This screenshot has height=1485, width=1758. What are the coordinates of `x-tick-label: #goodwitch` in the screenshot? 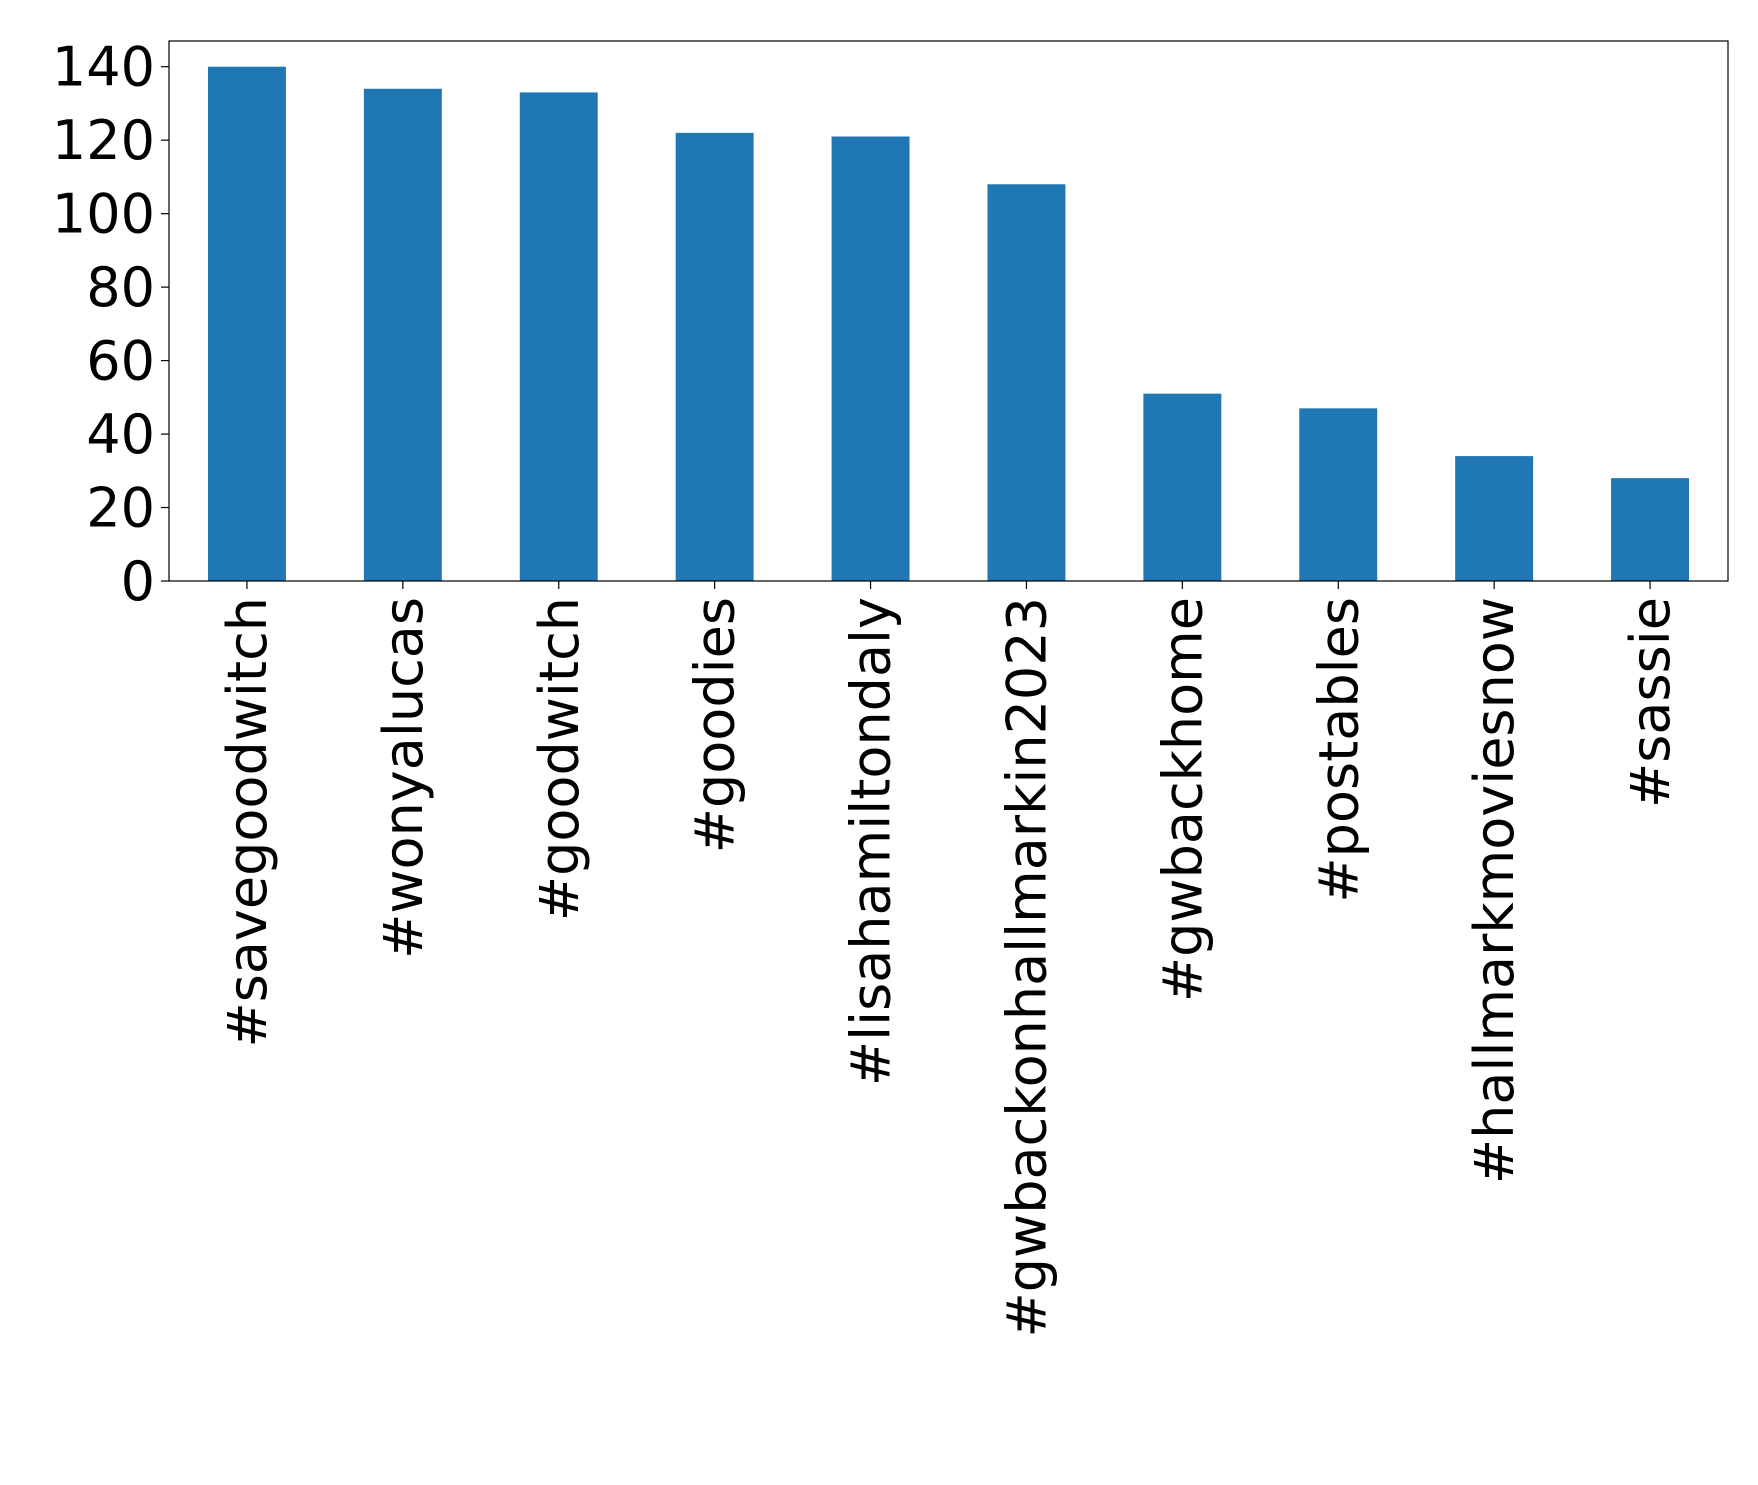 It's located at (559, 759).